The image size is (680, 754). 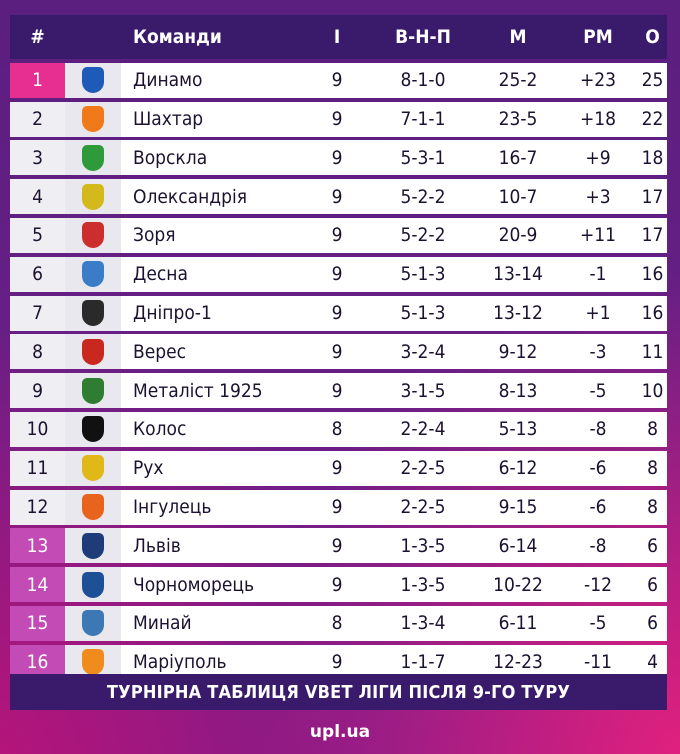 I want to click on position-cell: 5, so click(x=37, y=235).